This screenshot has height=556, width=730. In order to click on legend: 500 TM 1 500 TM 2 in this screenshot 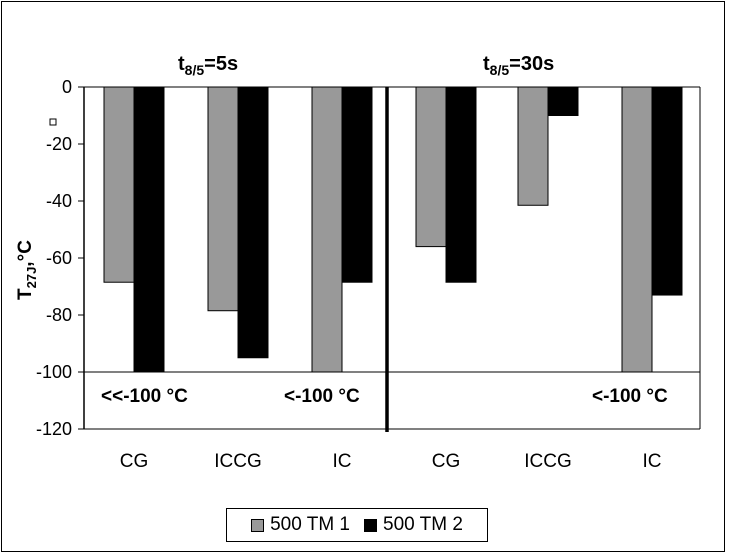, I will do `click(357, 525)`.